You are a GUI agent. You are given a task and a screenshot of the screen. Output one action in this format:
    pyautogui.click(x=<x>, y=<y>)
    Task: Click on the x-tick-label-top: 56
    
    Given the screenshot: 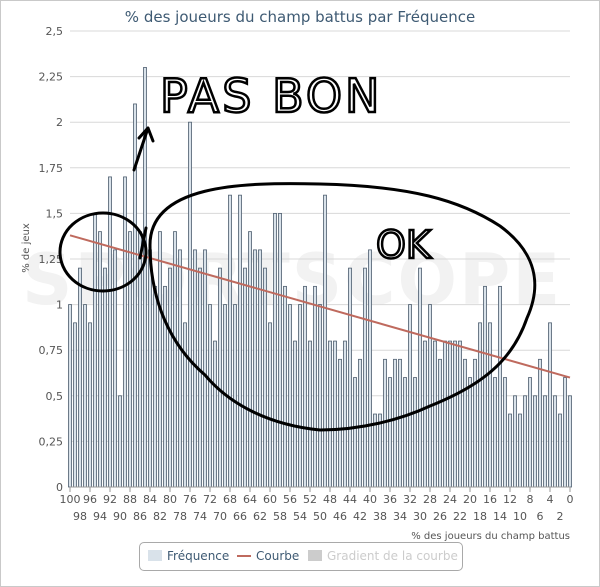 What is the action you would take?
    pyautogui.click(x=290, y=499)
    